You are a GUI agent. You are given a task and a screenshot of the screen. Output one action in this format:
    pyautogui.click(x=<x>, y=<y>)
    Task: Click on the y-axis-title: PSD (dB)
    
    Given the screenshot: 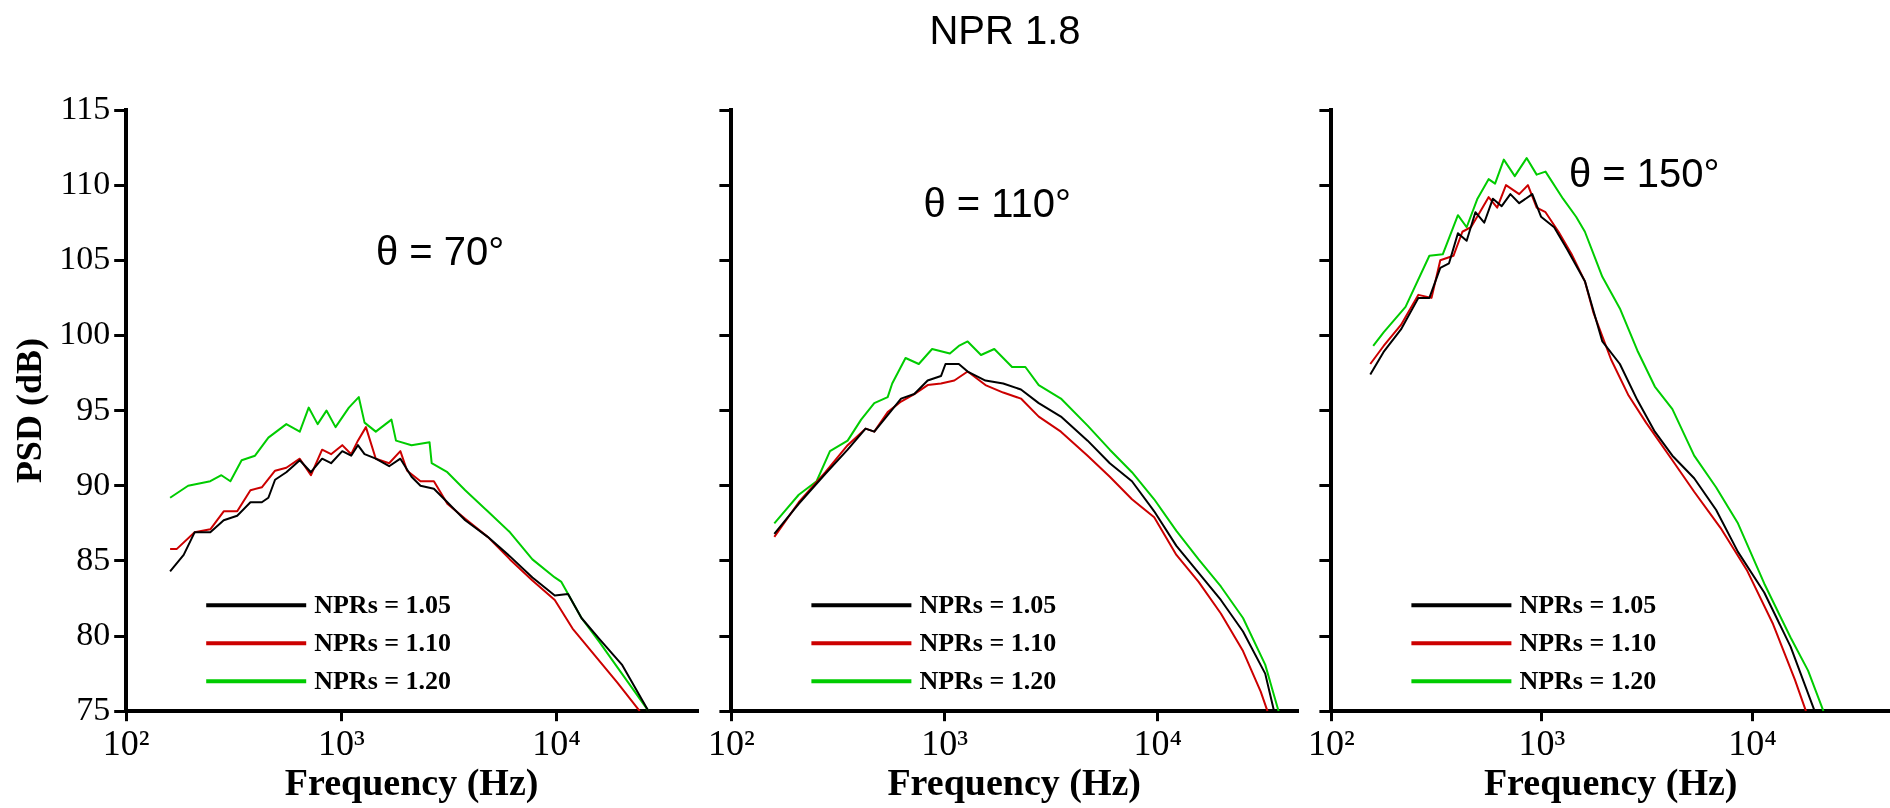 What is the action you would take?
    pyautogui.click(x=28, y=411)
    